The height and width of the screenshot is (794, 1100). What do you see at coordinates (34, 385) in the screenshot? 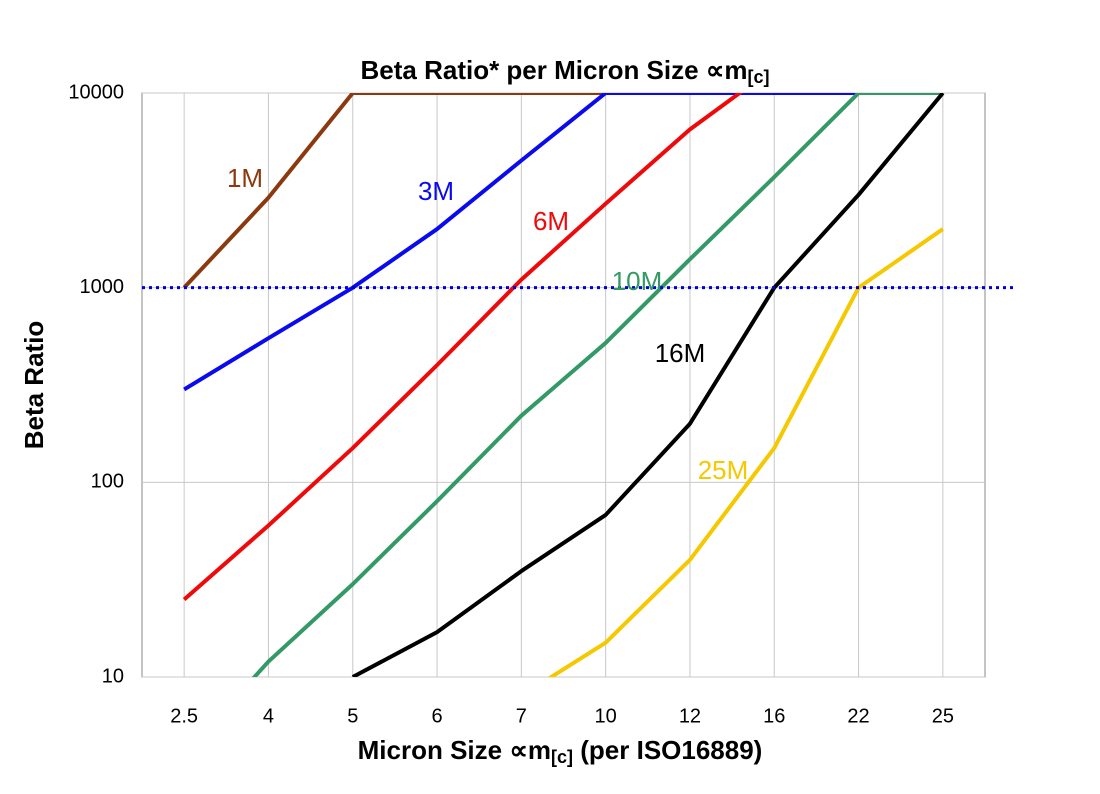
I see `y-axis-label: Beta Ratio` at bounding box center [34, 385].